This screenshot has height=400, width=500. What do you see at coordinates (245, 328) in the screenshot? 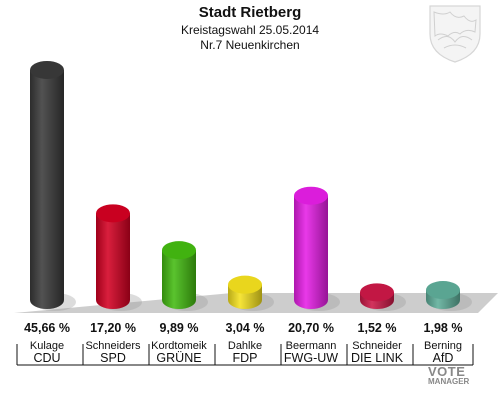
I see `value-label: 3,04 %` at bounding box center [245, 328].